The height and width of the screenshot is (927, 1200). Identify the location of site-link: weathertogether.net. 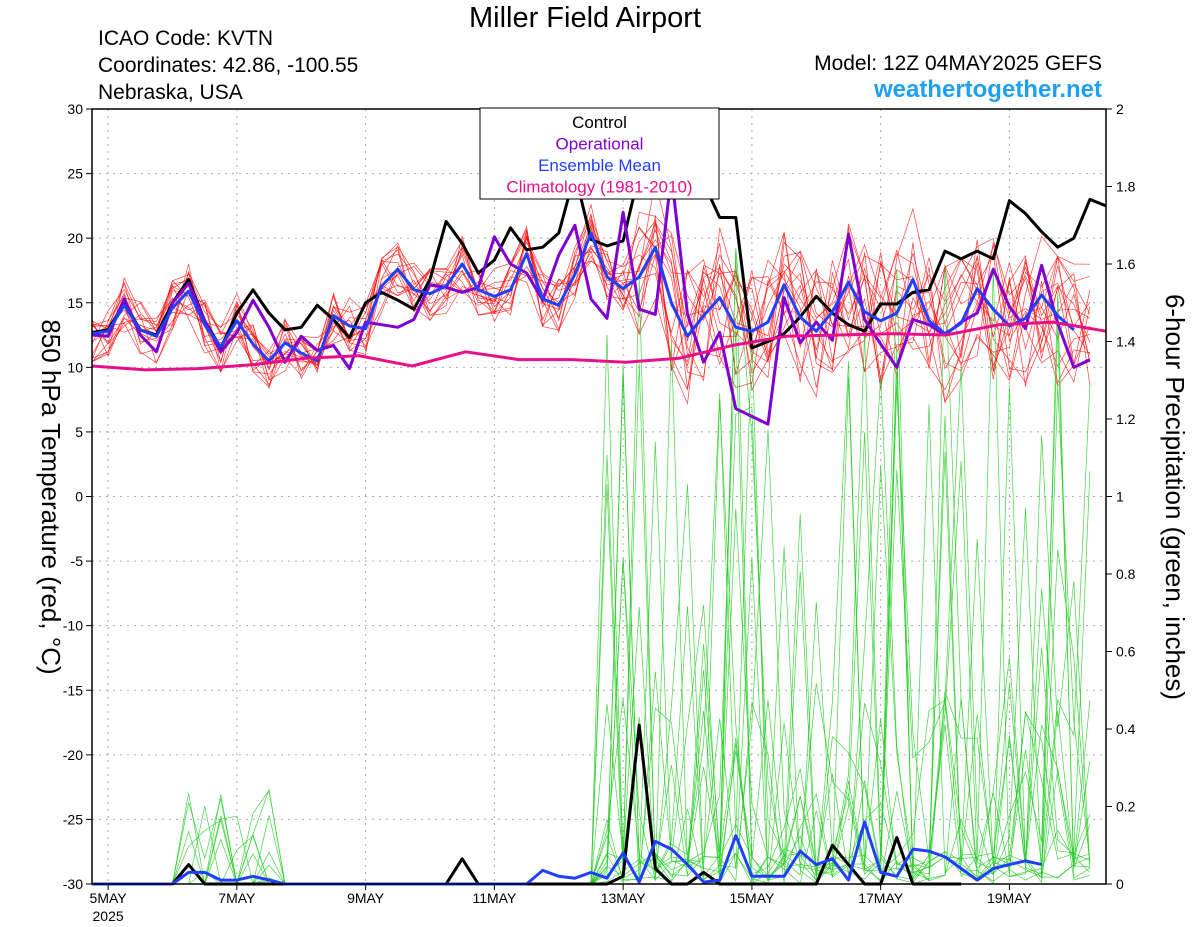
(987, 89).